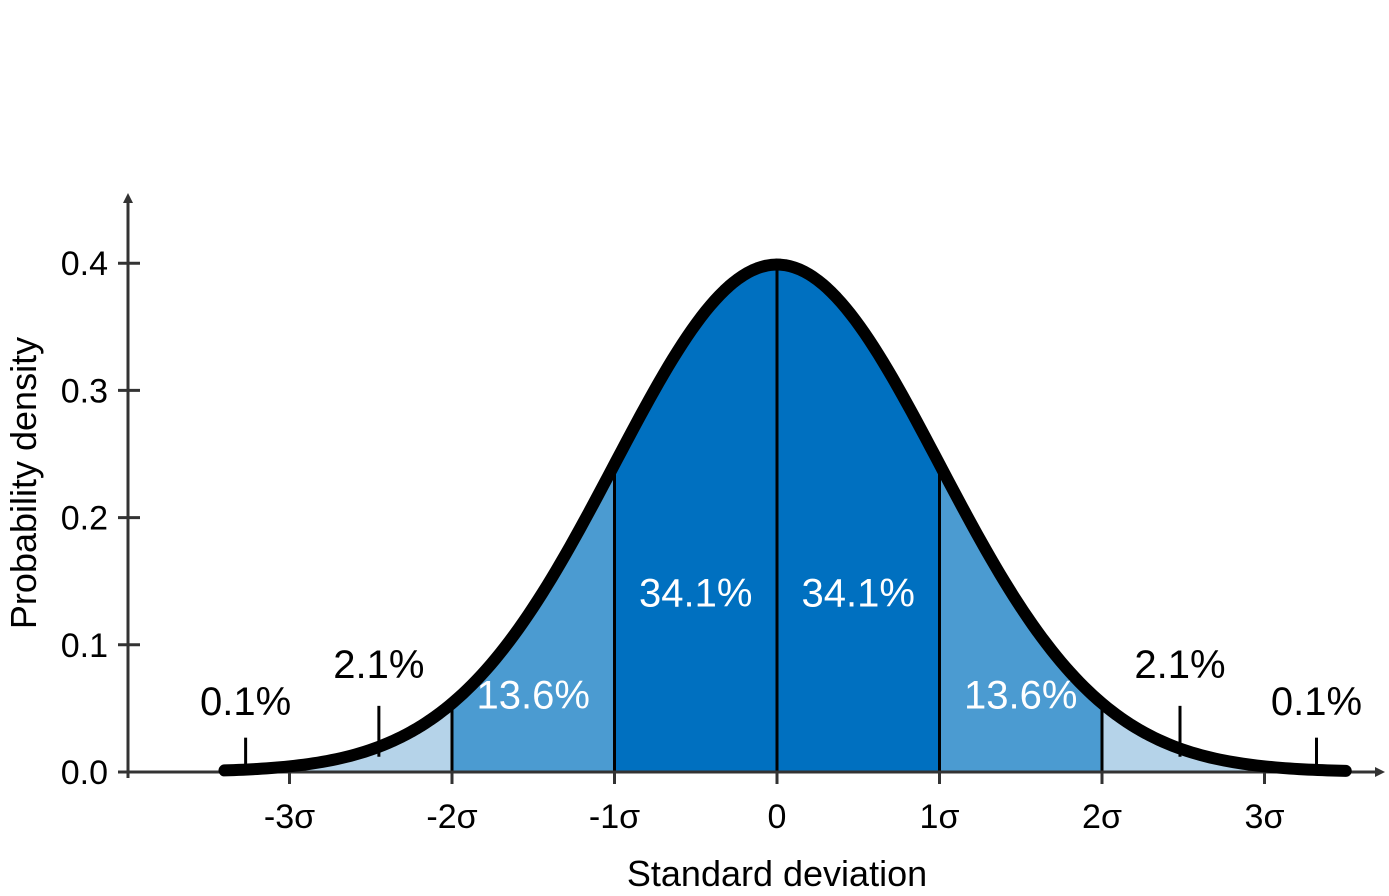  What do you see at coordinates (1020, 695) in the screenshot?
I see `percent-label-region-4: 13.6%` at bounding box center [1020, 695].